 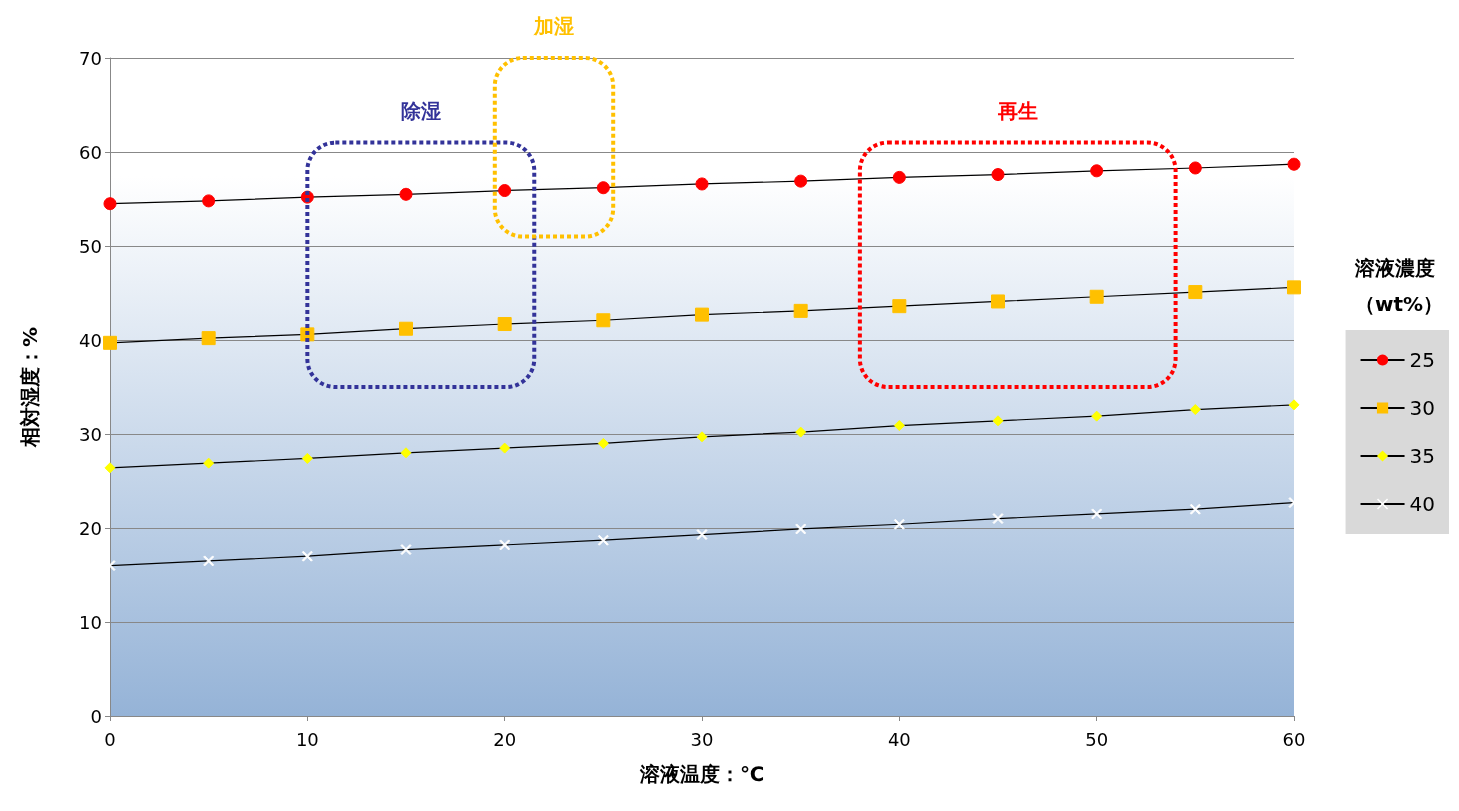 What do you see at coordinates (1422, 504) in the screenshot?
I see `legend-label: 40` at bounding box center [1422, 504].